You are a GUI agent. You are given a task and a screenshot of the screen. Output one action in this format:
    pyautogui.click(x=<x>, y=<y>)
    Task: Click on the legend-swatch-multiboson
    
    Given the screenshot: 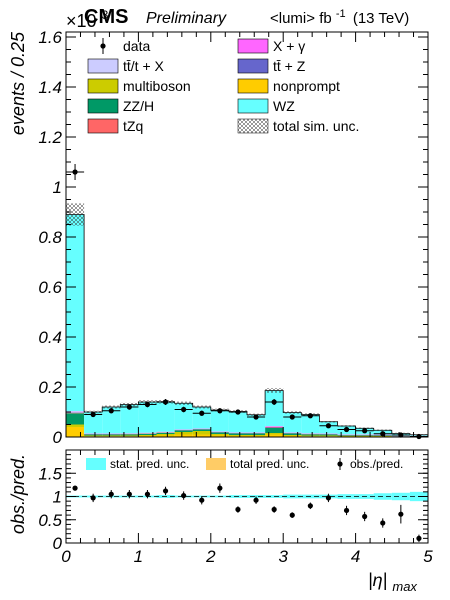 What is the action you would take?
    pyautogui.click(x=103, y=86)
    